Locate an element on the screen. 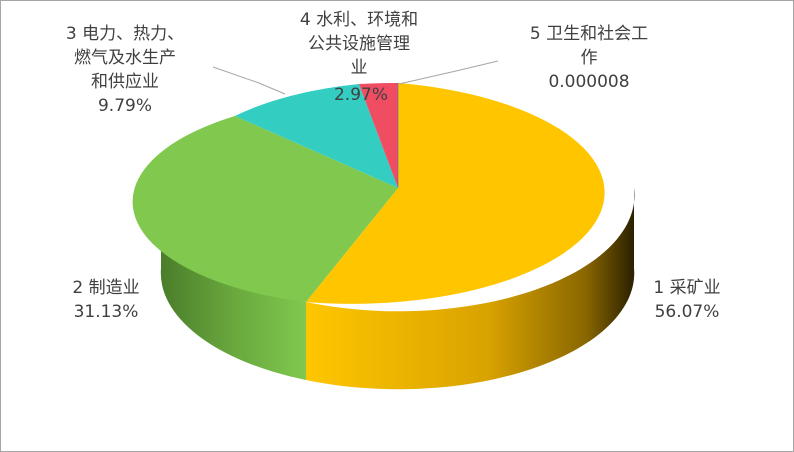 This screenshot has width=794, height=452. data-label-utilities: 3 电力、热力、 燃气及水生产 和供应业 9.79% is located at coordinates (125, 70).